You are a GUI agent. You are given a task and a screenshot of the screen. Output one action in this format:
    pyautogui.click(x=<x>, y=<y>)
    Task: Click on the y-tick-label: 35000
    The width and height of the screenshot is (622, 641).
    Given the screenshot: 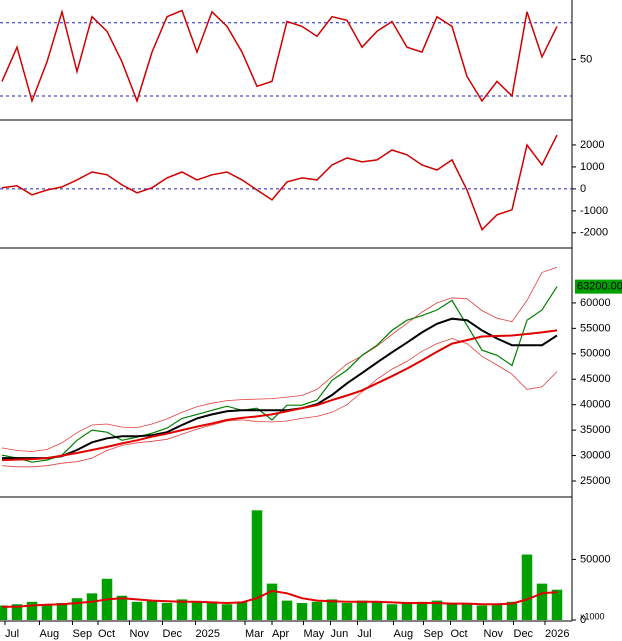 What is the action you would take?
    pyautogui.click(x=595, y=430)
    